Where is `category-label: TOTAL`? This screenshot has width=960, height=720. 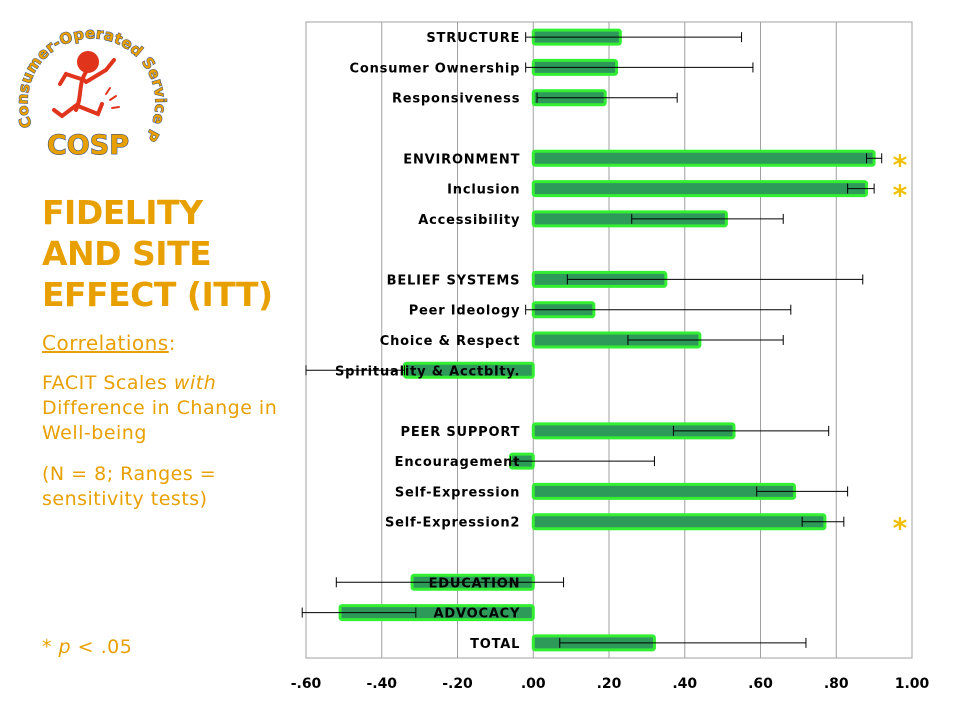 category-label: TOTAL is located at coordinates (495, 644).